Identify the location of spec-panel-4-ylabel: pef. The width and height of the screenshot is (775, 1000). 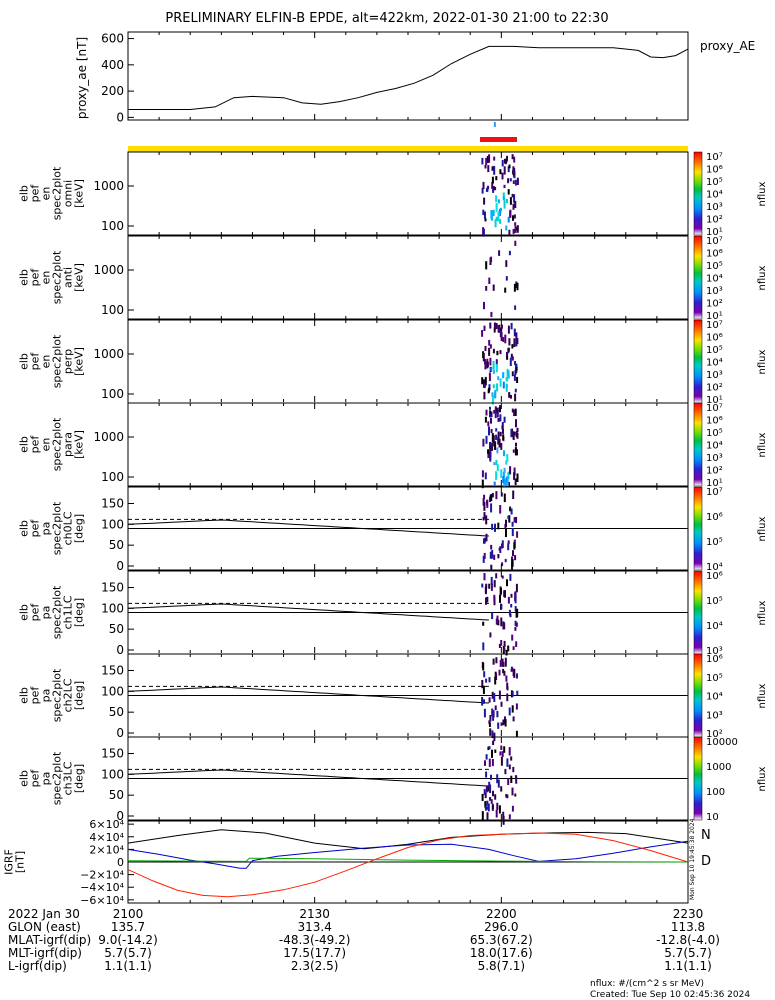
(35, 444).